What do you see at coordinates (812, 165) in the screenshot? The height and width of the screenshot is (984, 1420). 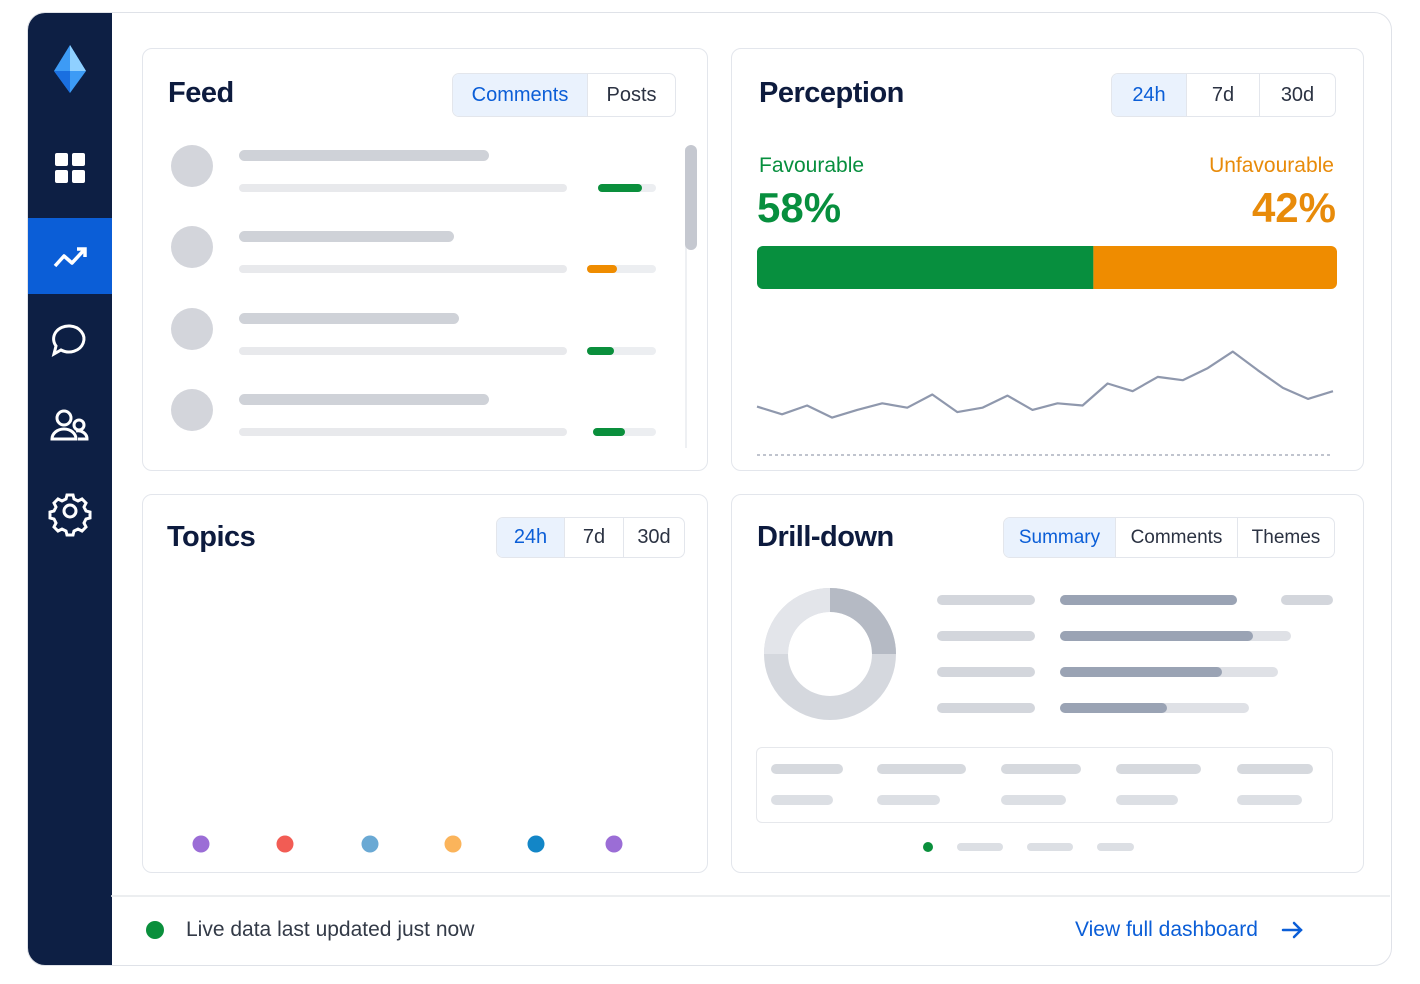 I see `favourable-label: Favourable` at bounding box center [812, 165].